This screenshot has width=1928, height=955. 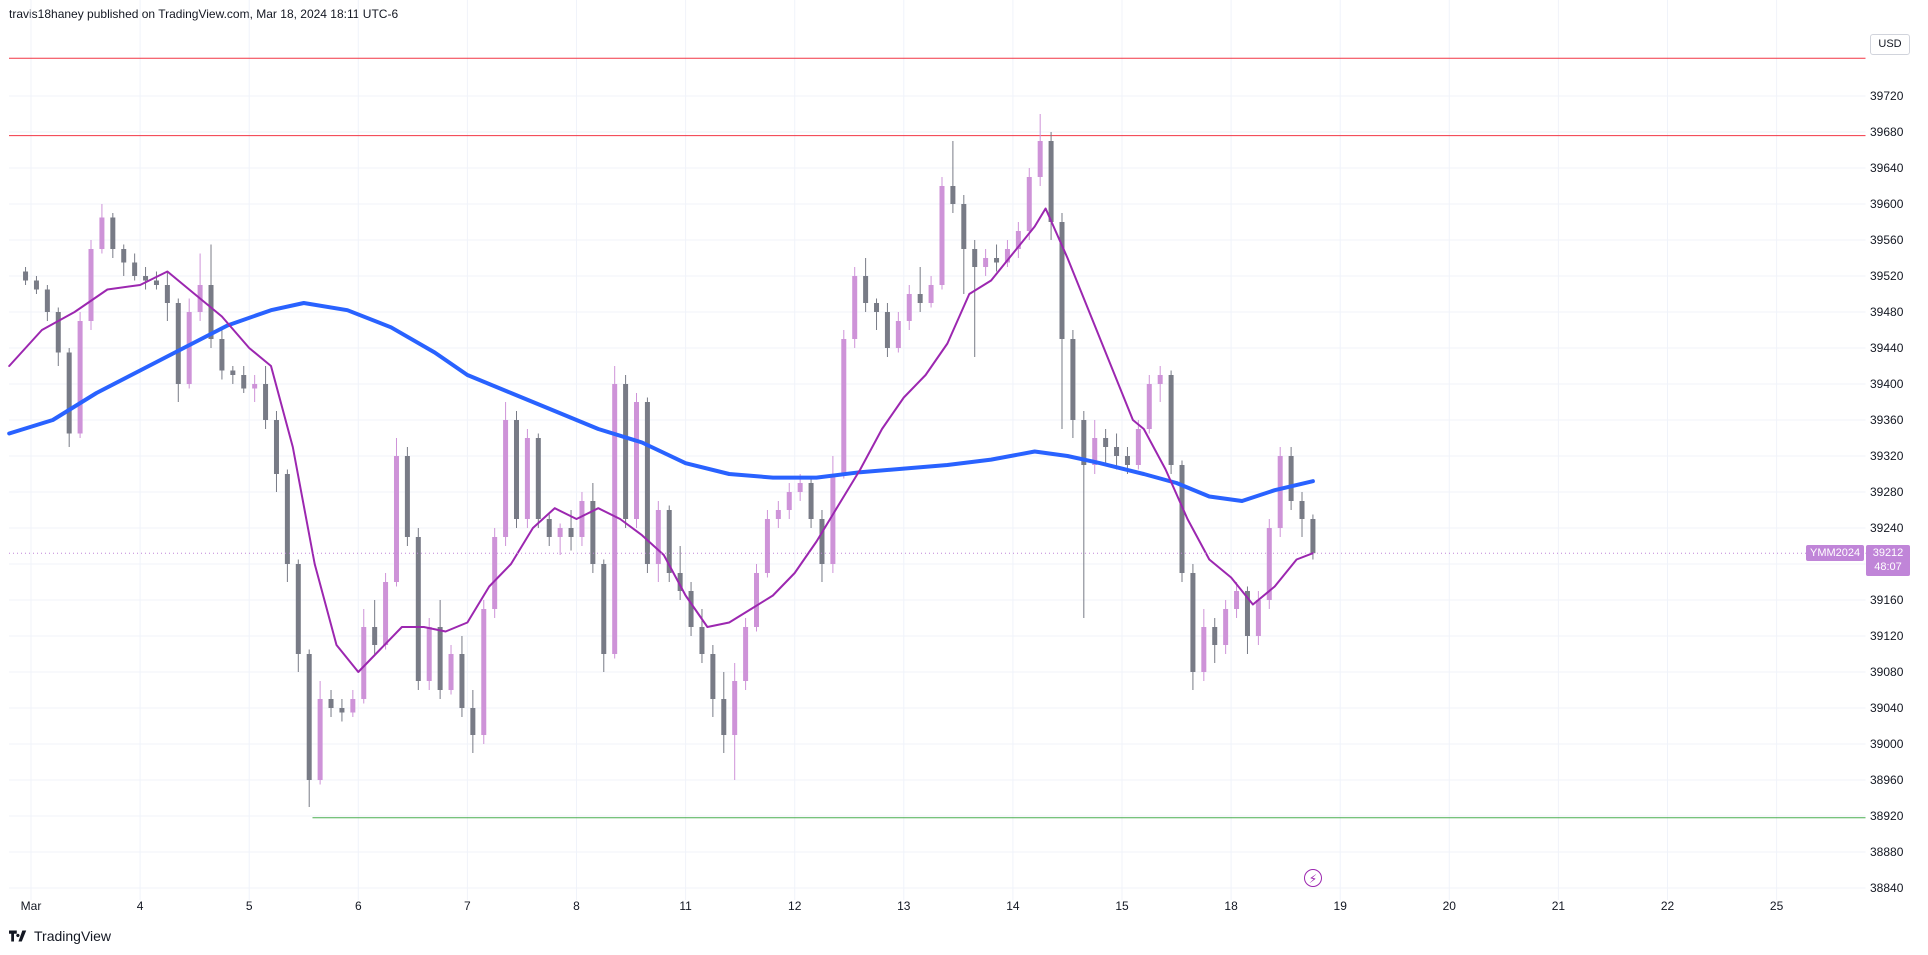 What do you see at coordinates (1887, 492) in the screenshot?
I see `price-tick-label: 39280` at bounding box center [1887, 492].